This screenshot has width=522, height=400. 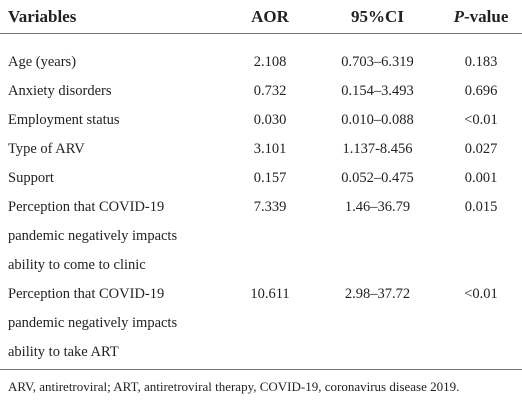 What do you see at coordinates (377, 91) in the screenshot?
I see `table-cell: 0.154–3.493` at bounding box center [377, 91].